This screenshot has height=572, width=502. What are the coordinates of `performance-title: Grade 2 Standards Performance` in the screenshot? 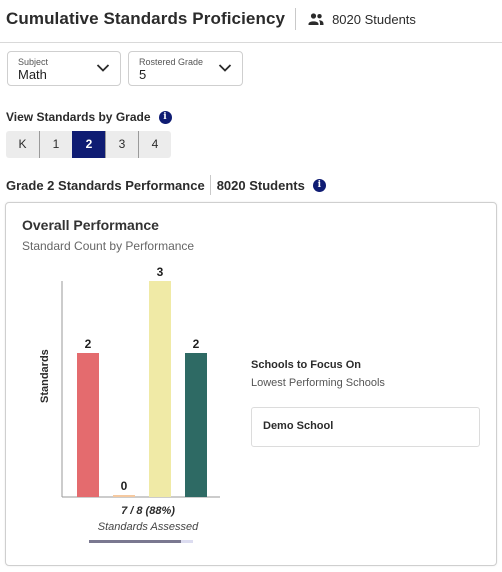 It's located at (105, 185).